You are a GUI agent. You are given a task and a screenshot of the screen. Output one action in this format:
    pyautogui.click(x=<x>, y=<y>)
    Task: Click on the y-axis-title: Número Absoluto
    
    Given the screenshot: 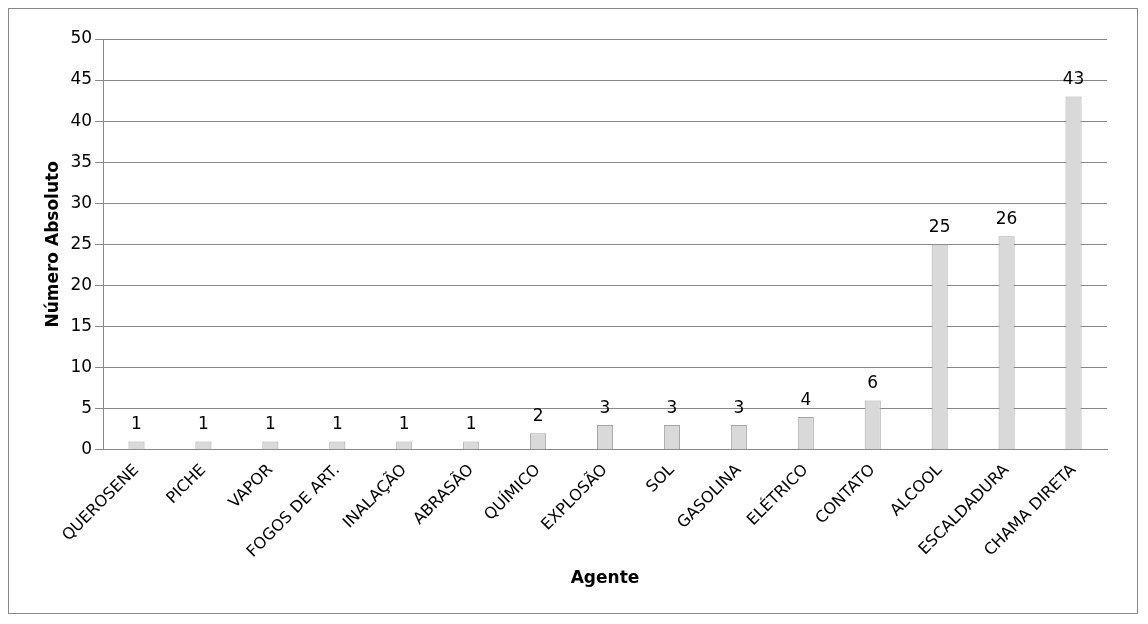 What is the action you would take?
    pyautogui.click(x=51, y=244)
    